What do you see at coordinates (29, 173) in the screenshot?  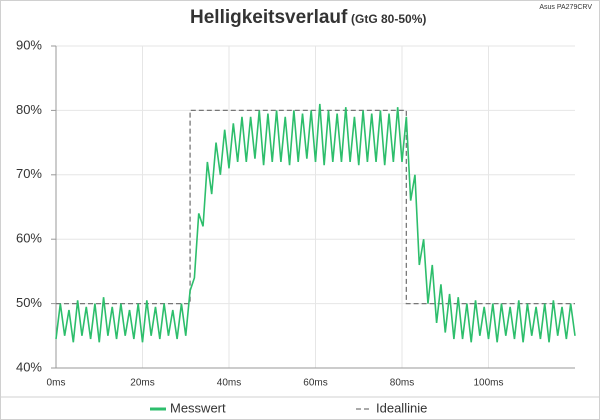 I see `y-tick-label: 70%` at bounding box center [29, 173].